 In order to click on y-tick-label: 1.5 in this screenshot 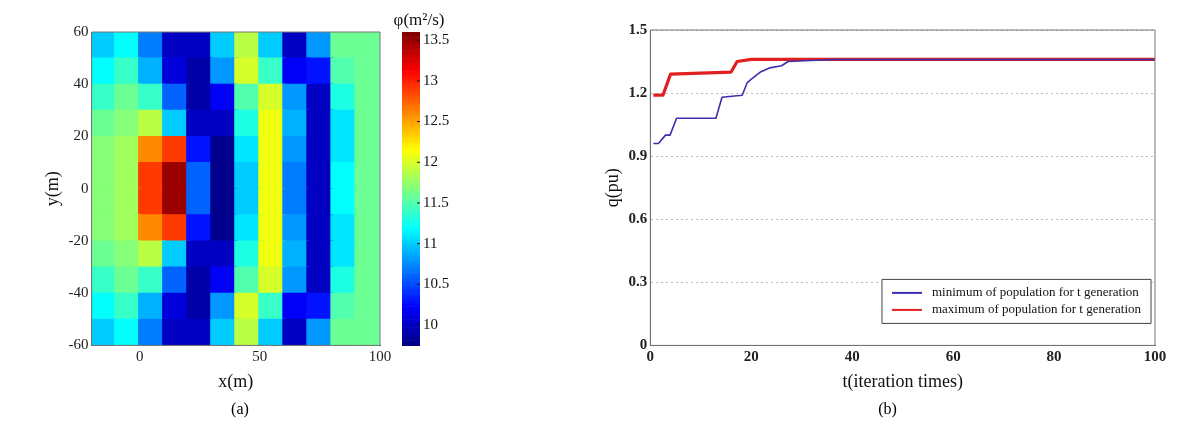, I will do `click(638, 28)`.